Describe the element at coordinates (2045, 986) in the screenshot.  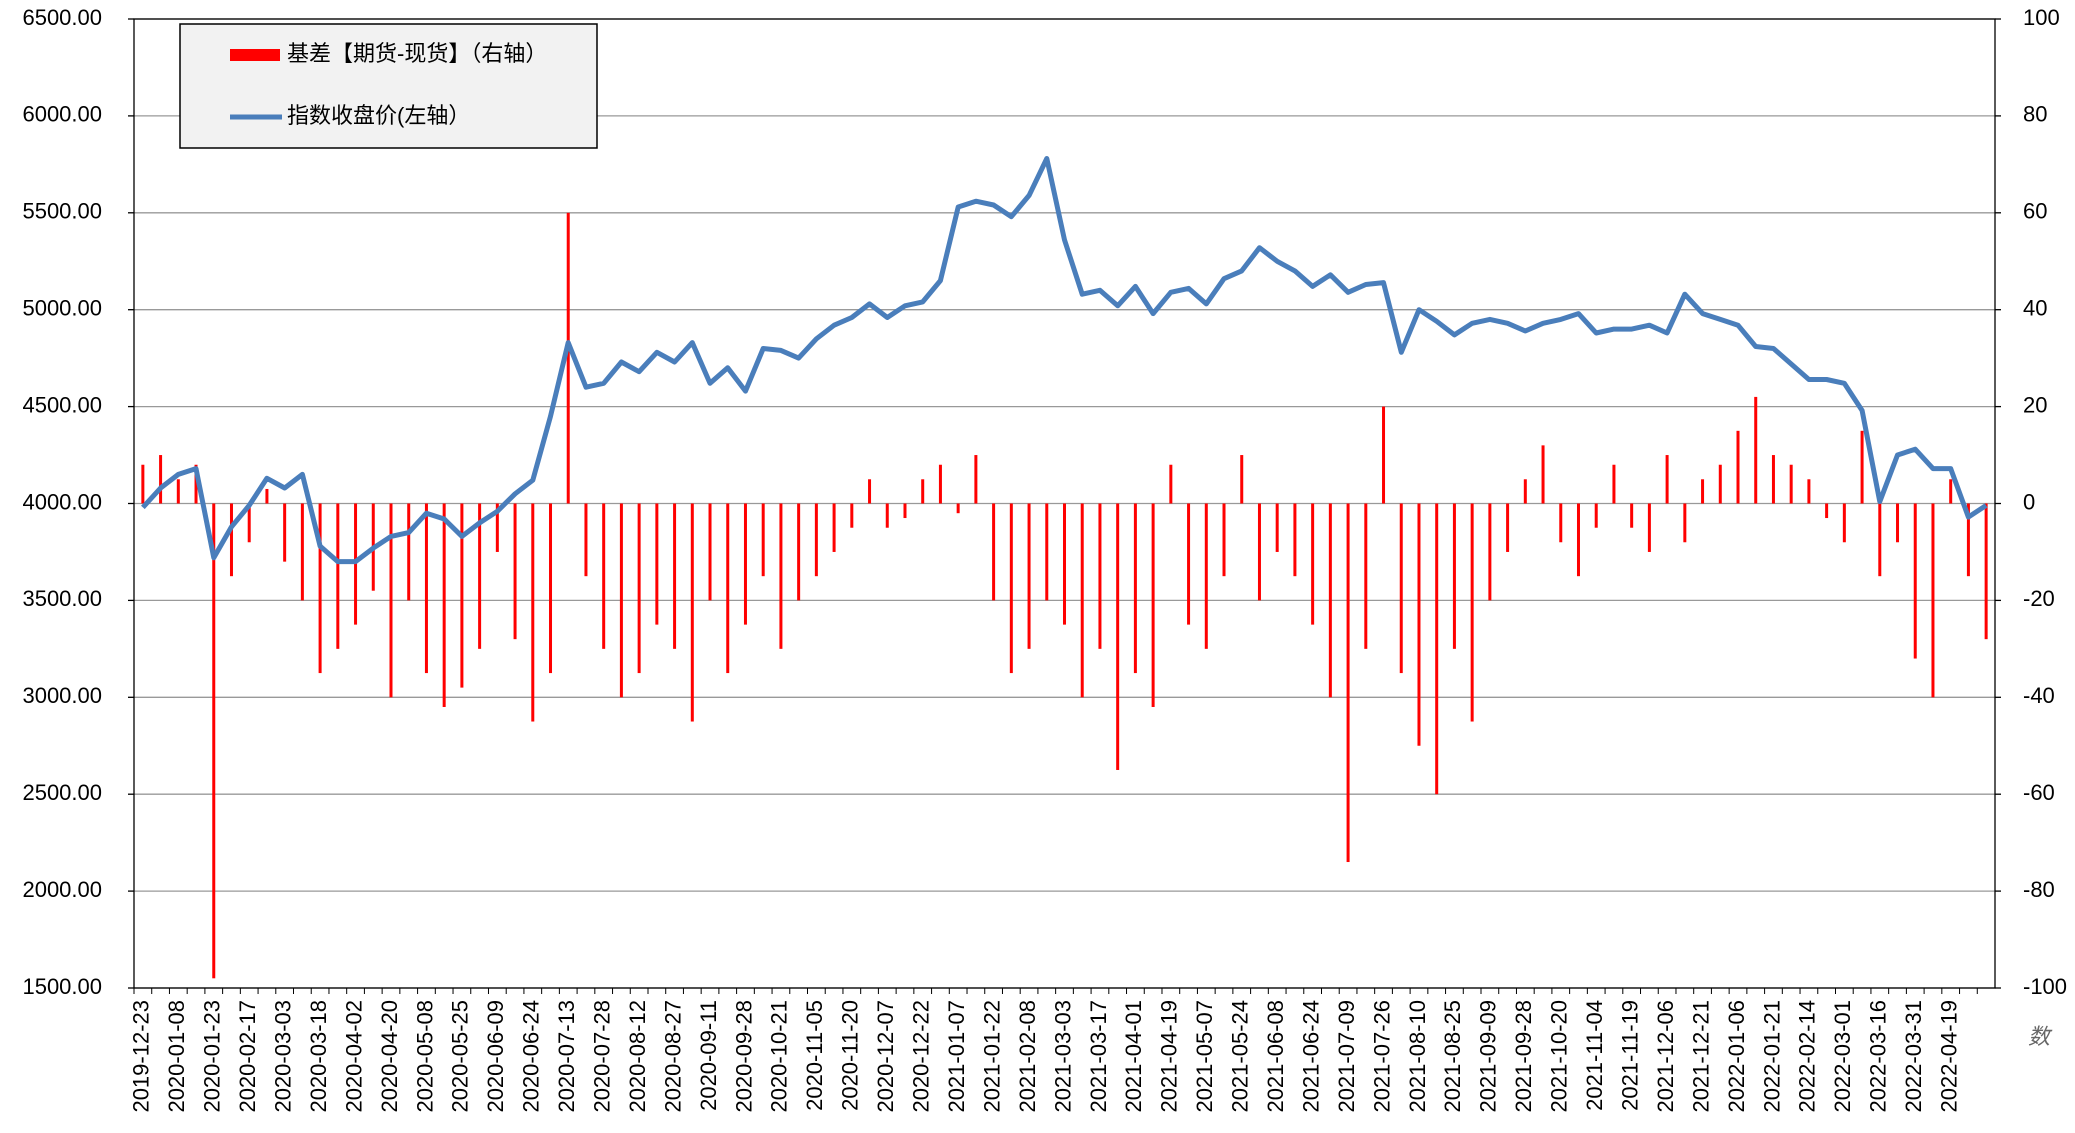
I see `y2-tick-label: -100` at that location.